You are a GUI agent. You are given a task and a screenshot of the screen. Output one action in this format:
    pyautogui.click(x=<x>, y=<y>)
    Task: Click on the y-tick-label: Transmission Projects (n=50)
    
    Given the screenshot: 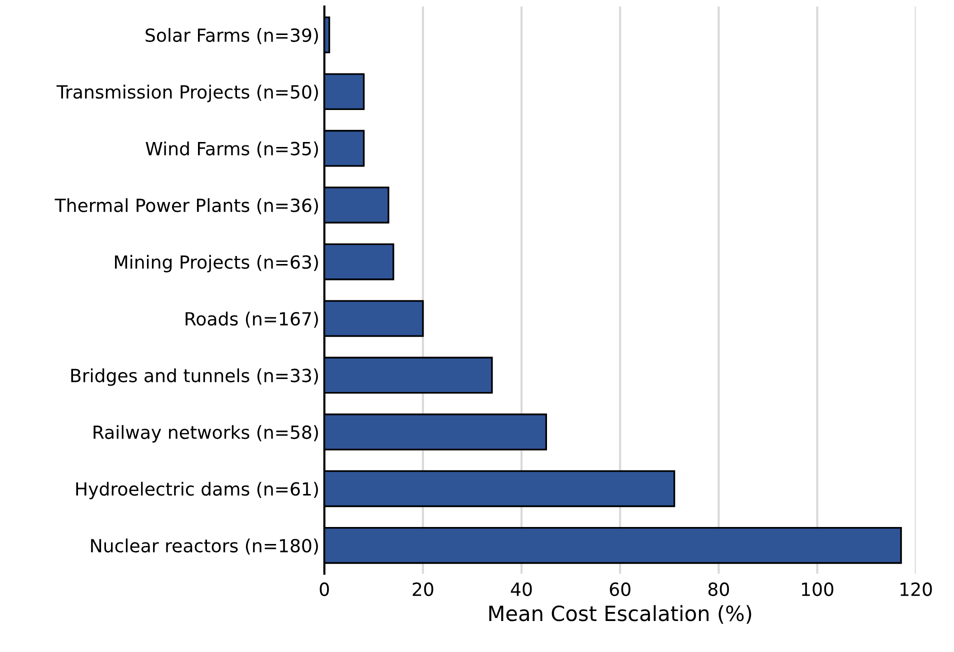 What is the action you would take?
    pyautogui.click(x=187, y=93)
    